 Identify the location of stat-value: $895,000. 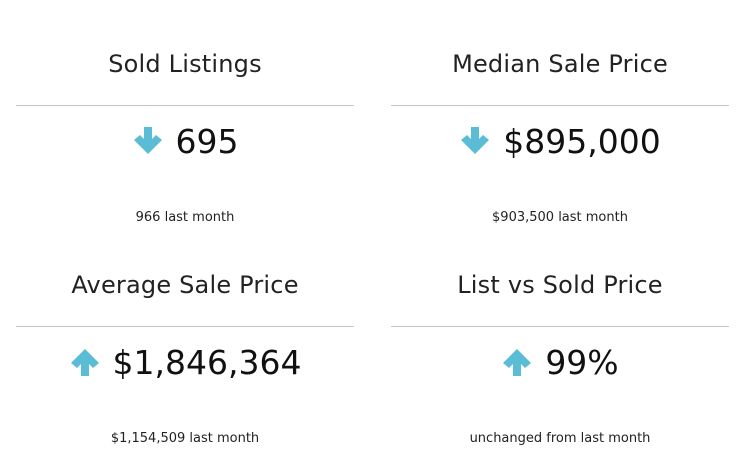
(582, 141).